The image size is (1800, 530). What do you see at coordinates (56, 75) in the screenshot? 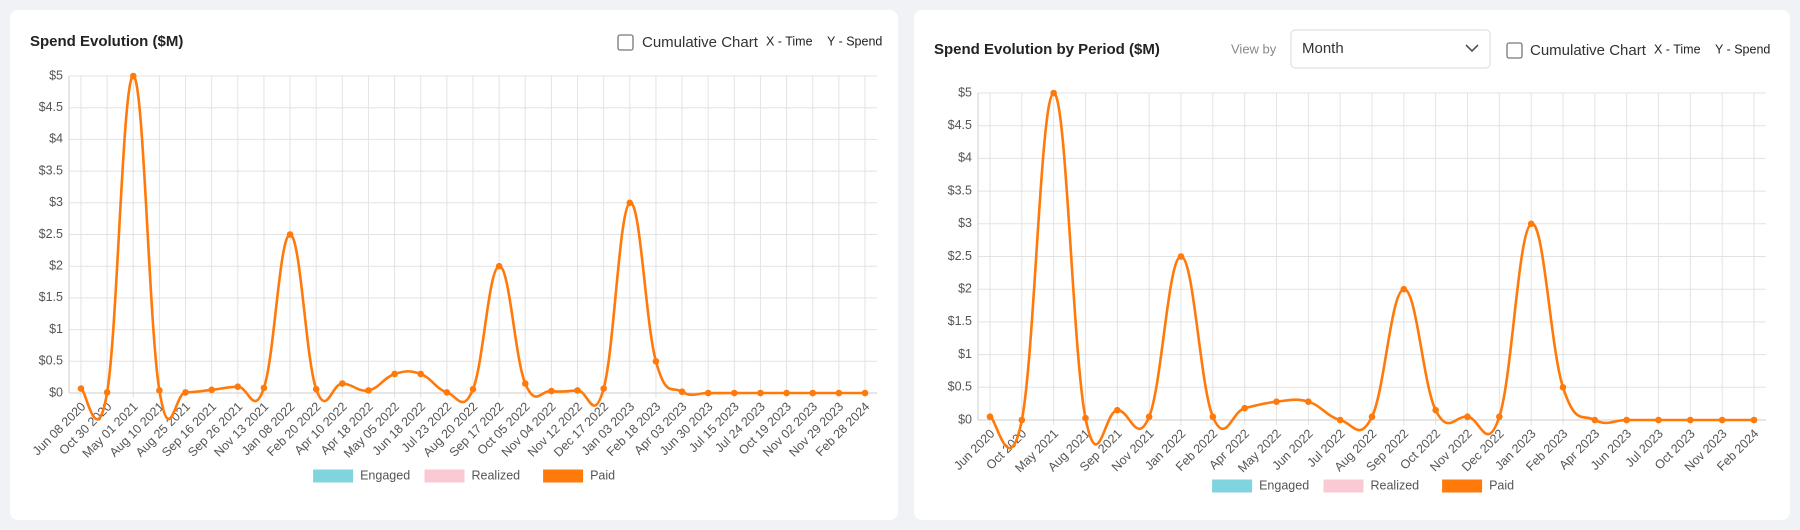
I see `y-tick-label: $5` at bounding box center [56, 75].